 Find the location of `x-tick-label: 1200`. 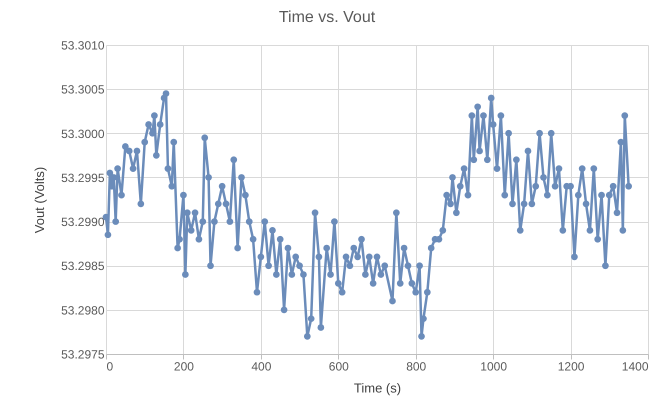

x-tick-label: 1200 is located at coordinates (571, 367).